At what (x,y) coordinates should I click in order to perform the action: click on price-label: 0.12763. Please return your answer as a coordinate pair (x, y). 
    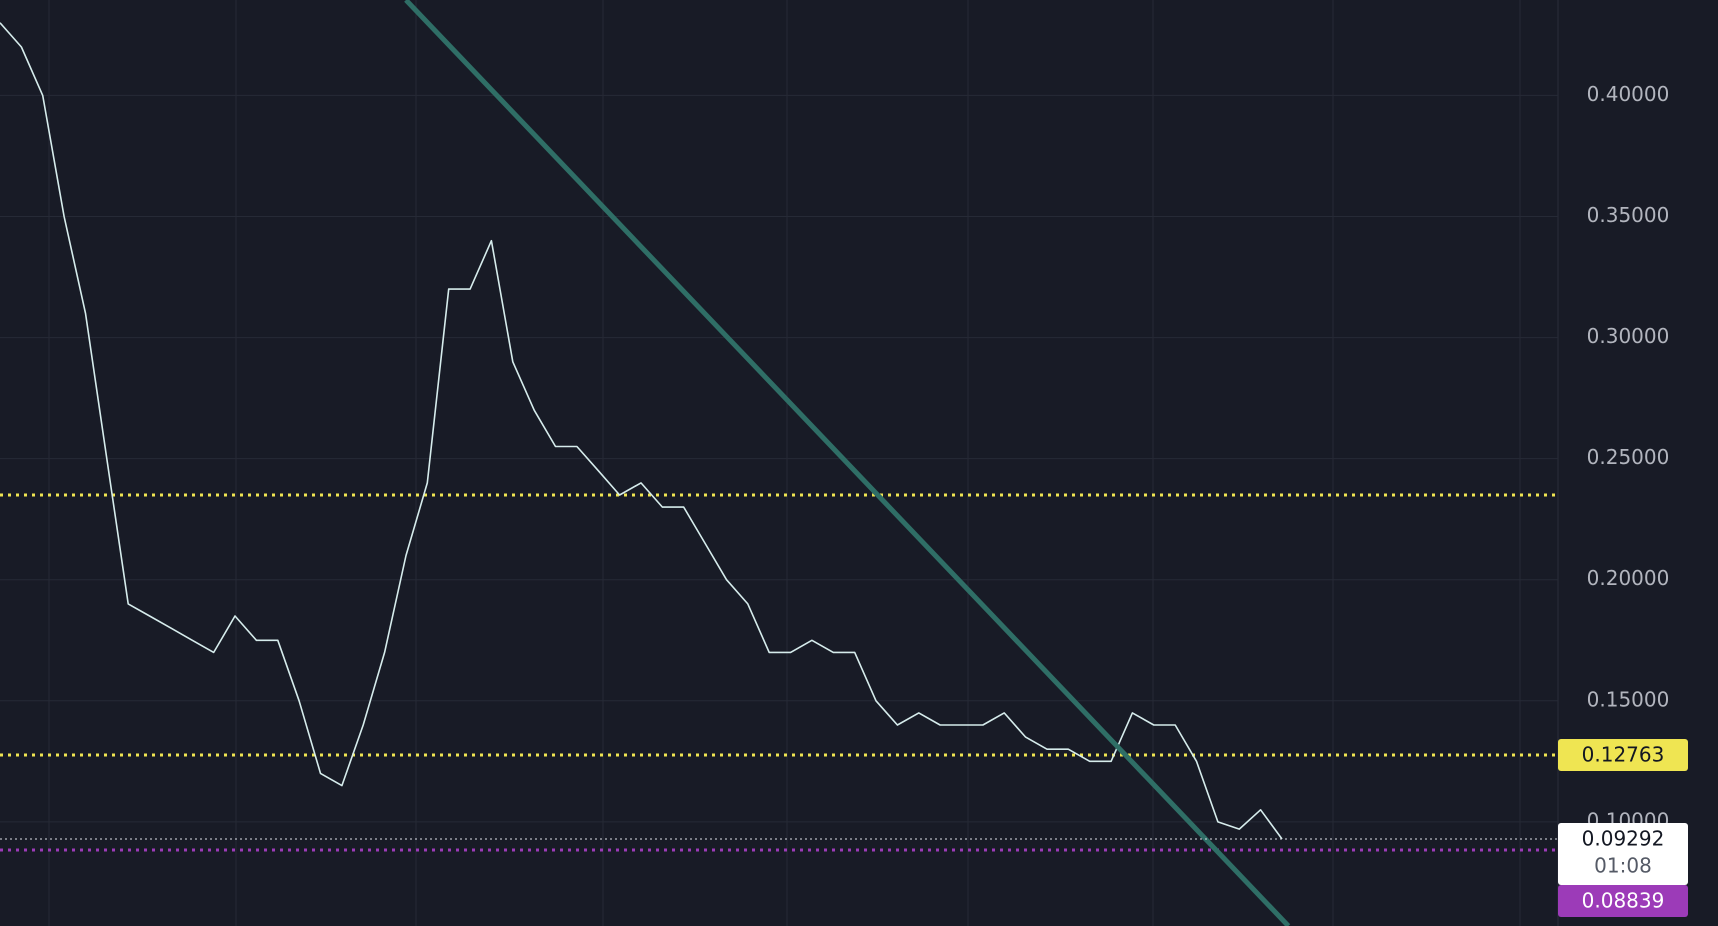
    Looking at the image, I should click on (1623, 754).